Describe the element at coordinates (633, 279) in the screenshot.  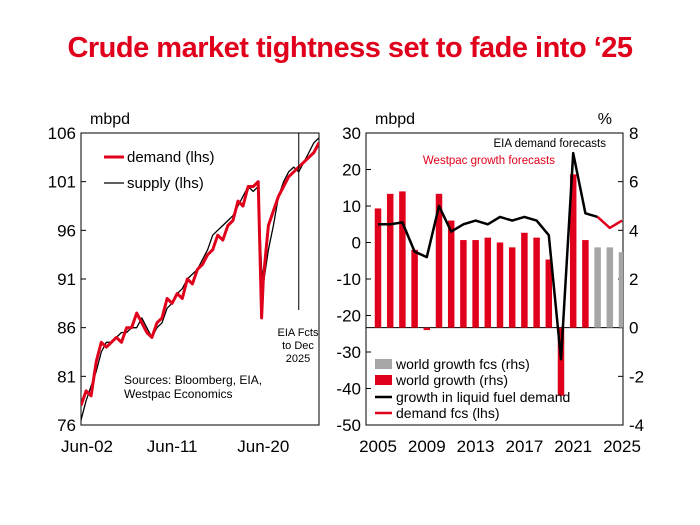
I see `right-right-y-tick-label-3: 2` at that location.